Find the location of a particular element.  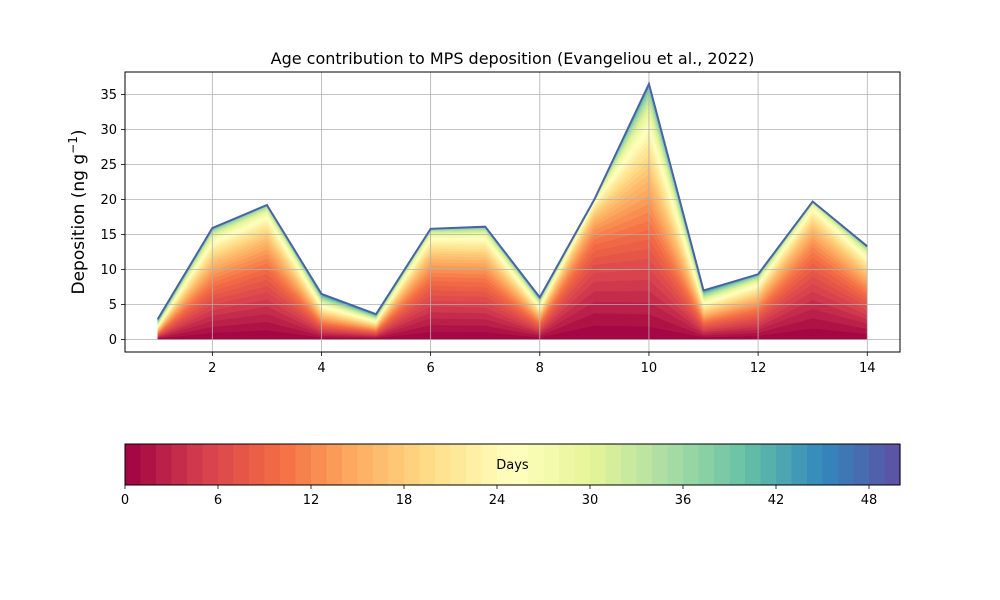

y-tick-label: 20 is located at coordinates (108, 200).